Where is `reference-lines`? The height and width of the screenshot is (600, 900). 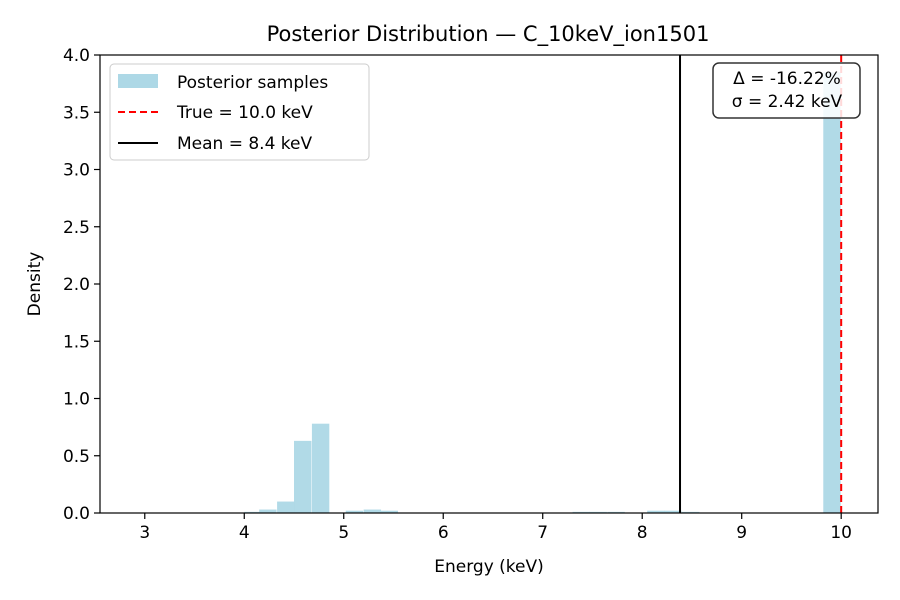 reference-lines is located at coordinates (761, 284).